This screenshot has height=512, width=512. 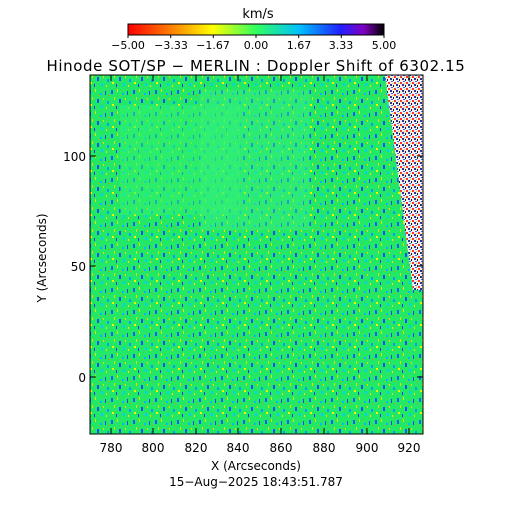 What do you see at coordinates (258, 14) in the screenshot?
I see `colorbar-unit: km/s` at bounding box center [258, 14].